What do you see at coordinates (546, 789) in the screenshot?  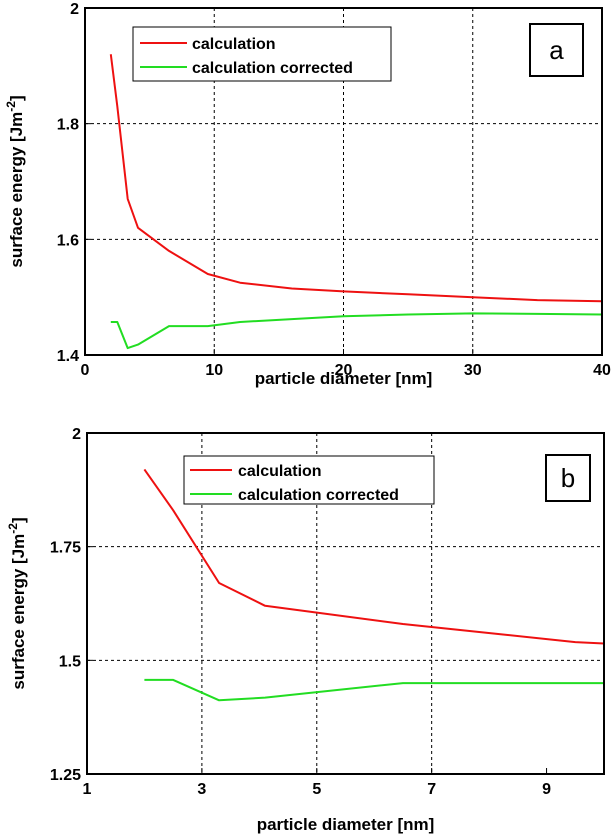 I see `x-tick-label: 9` at bounding box center [546, 789].